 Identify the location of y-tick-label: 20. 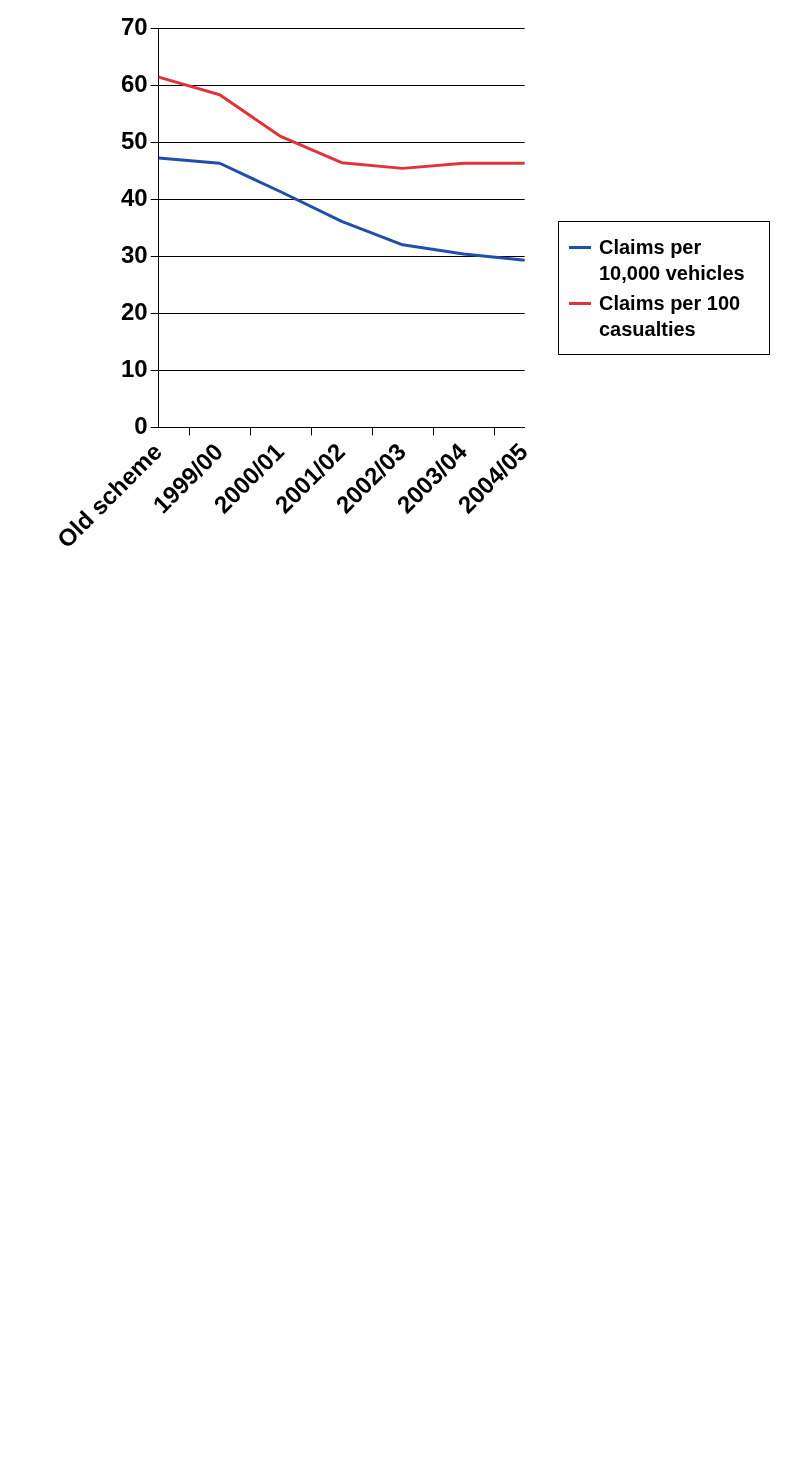
(134, 311).